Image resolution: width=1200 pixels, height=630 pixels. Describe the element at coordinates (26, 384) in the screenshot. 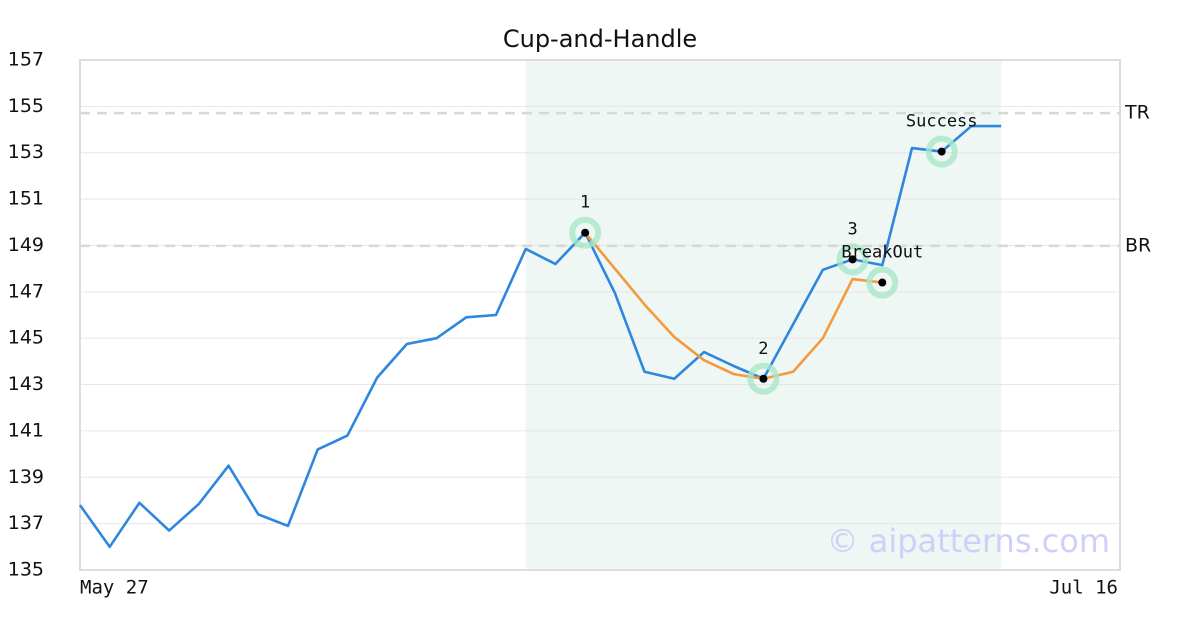

I see `y-tick-label: 143` at that location.